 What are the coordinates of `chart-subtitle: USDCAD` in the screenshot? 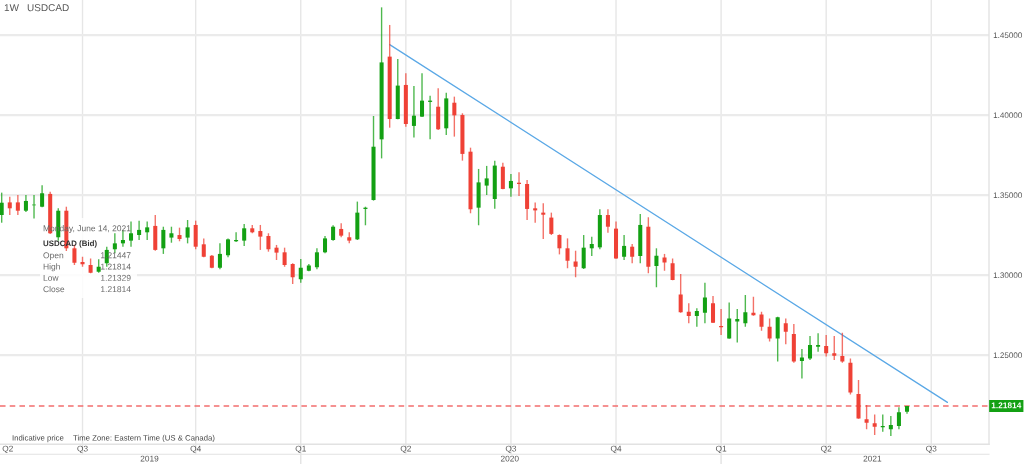 It's located at (48, 8).